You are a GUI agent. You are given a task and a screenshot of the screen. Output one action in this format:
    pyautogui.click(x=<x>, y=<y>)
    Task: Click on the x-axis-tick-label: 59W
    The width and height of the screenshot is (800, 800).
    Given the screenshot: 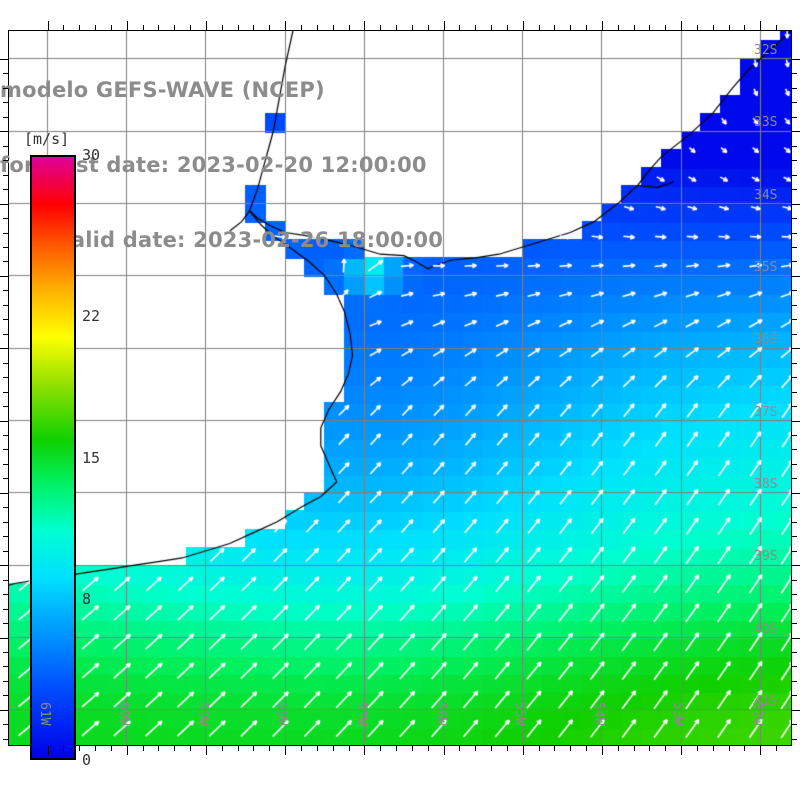 What is the action you would take?
    pyautogui.click(x=202, y=714)
    